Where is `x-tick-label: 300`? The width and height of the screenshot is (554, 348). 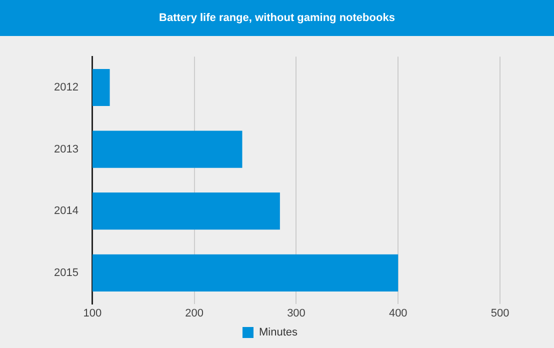
x-tick-label: 300 is located at coordinates (296, 313).